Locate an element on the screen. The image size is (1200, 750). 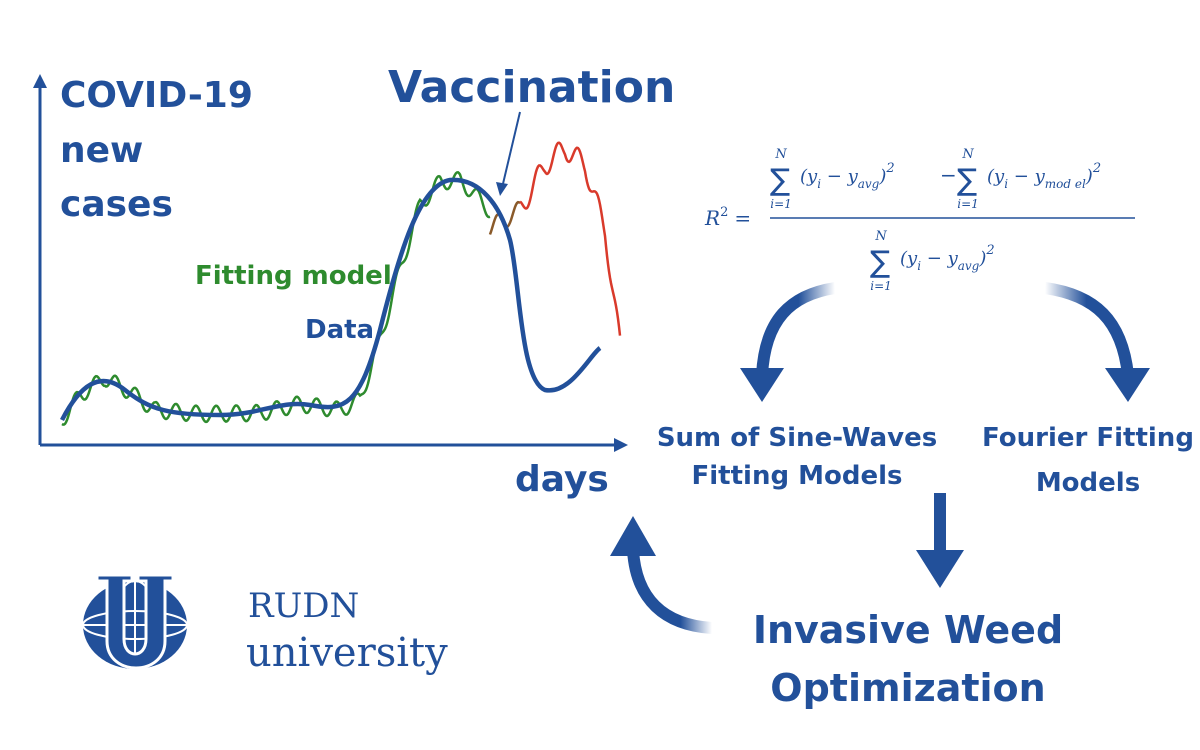
logo-name: RUDN is located at coordinates (303, 606).